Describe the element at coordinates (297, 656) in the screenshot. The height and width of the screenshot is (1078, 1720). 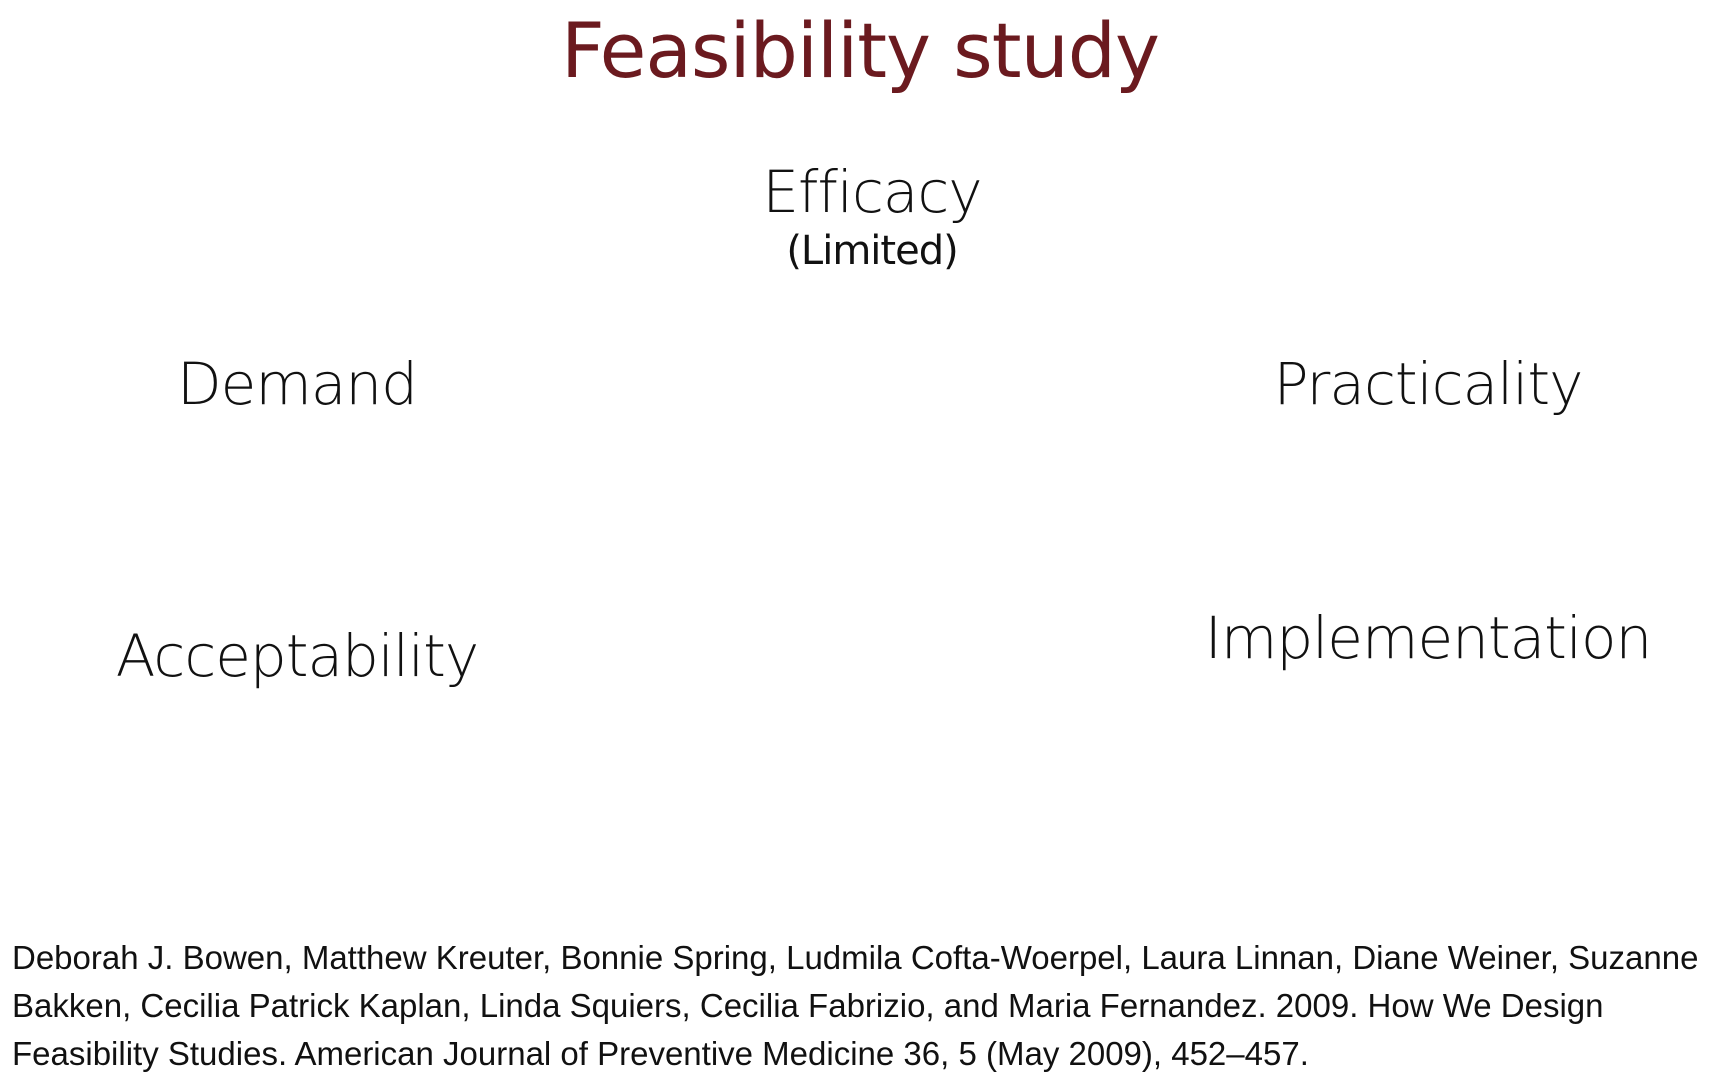
I see `term-acceptability: Acceptability` at that location.